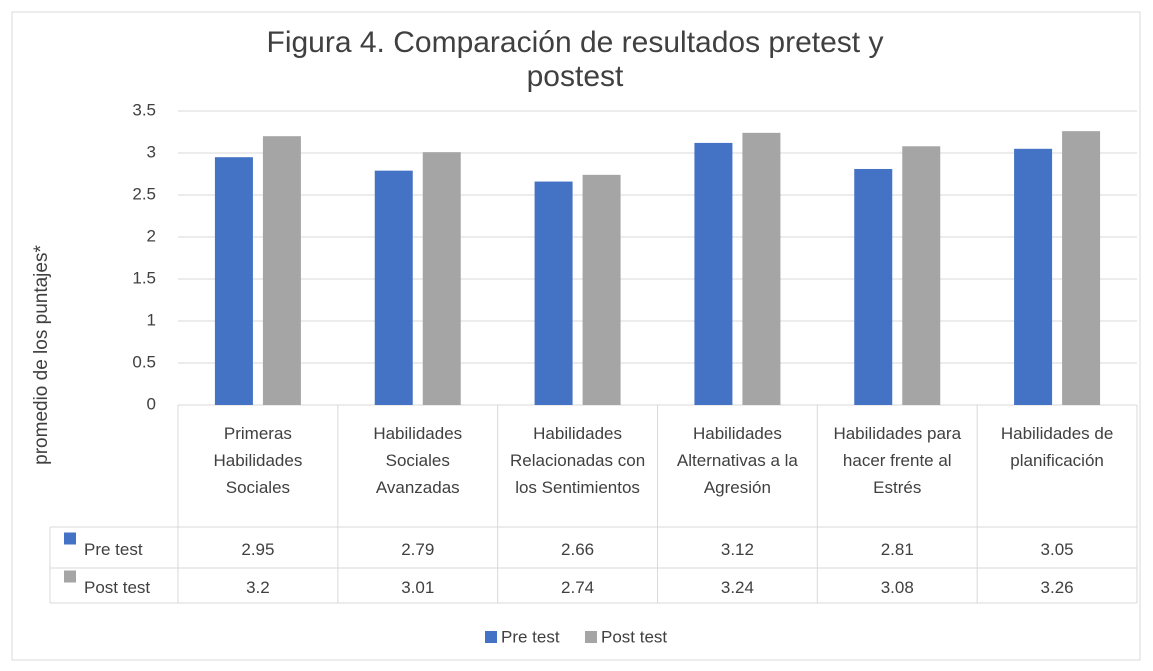  Describe the element at coordinates (737, 549) in the screenshot. I see `table-value: 3.12` at that location.